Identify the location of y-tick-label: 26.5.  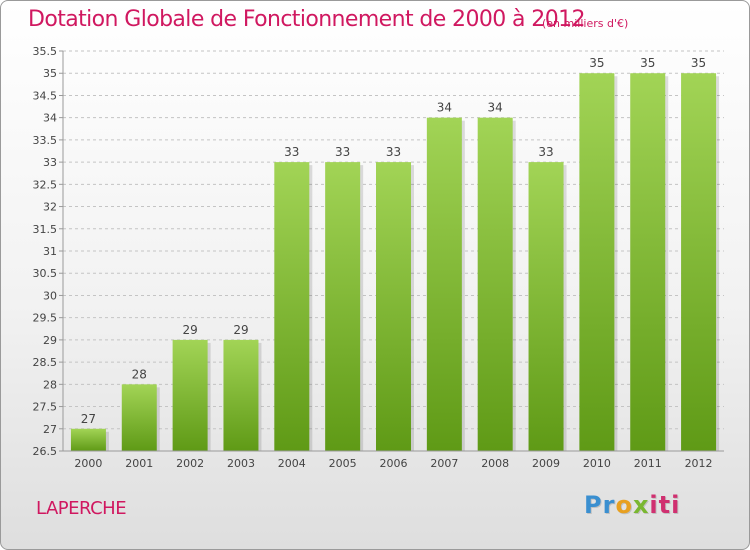
(45, 451).